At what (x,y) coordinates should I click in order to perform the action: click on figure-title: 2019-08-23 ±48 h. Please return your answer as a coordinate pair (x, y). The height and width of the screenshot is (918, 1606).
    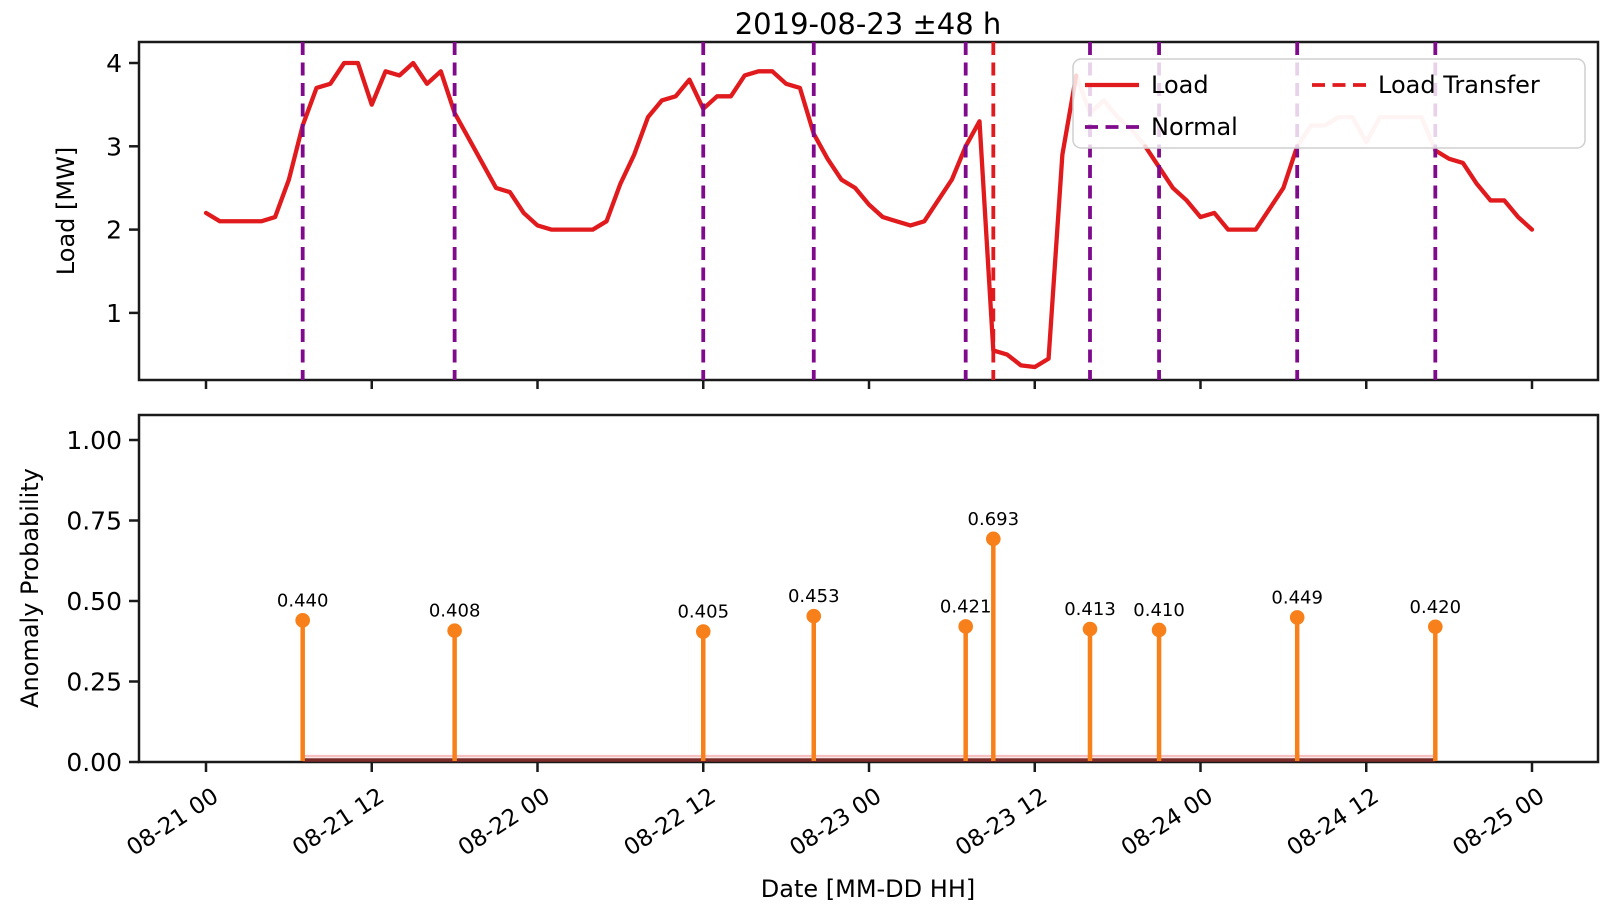
    Looking at the image, I should click on (868, 24).